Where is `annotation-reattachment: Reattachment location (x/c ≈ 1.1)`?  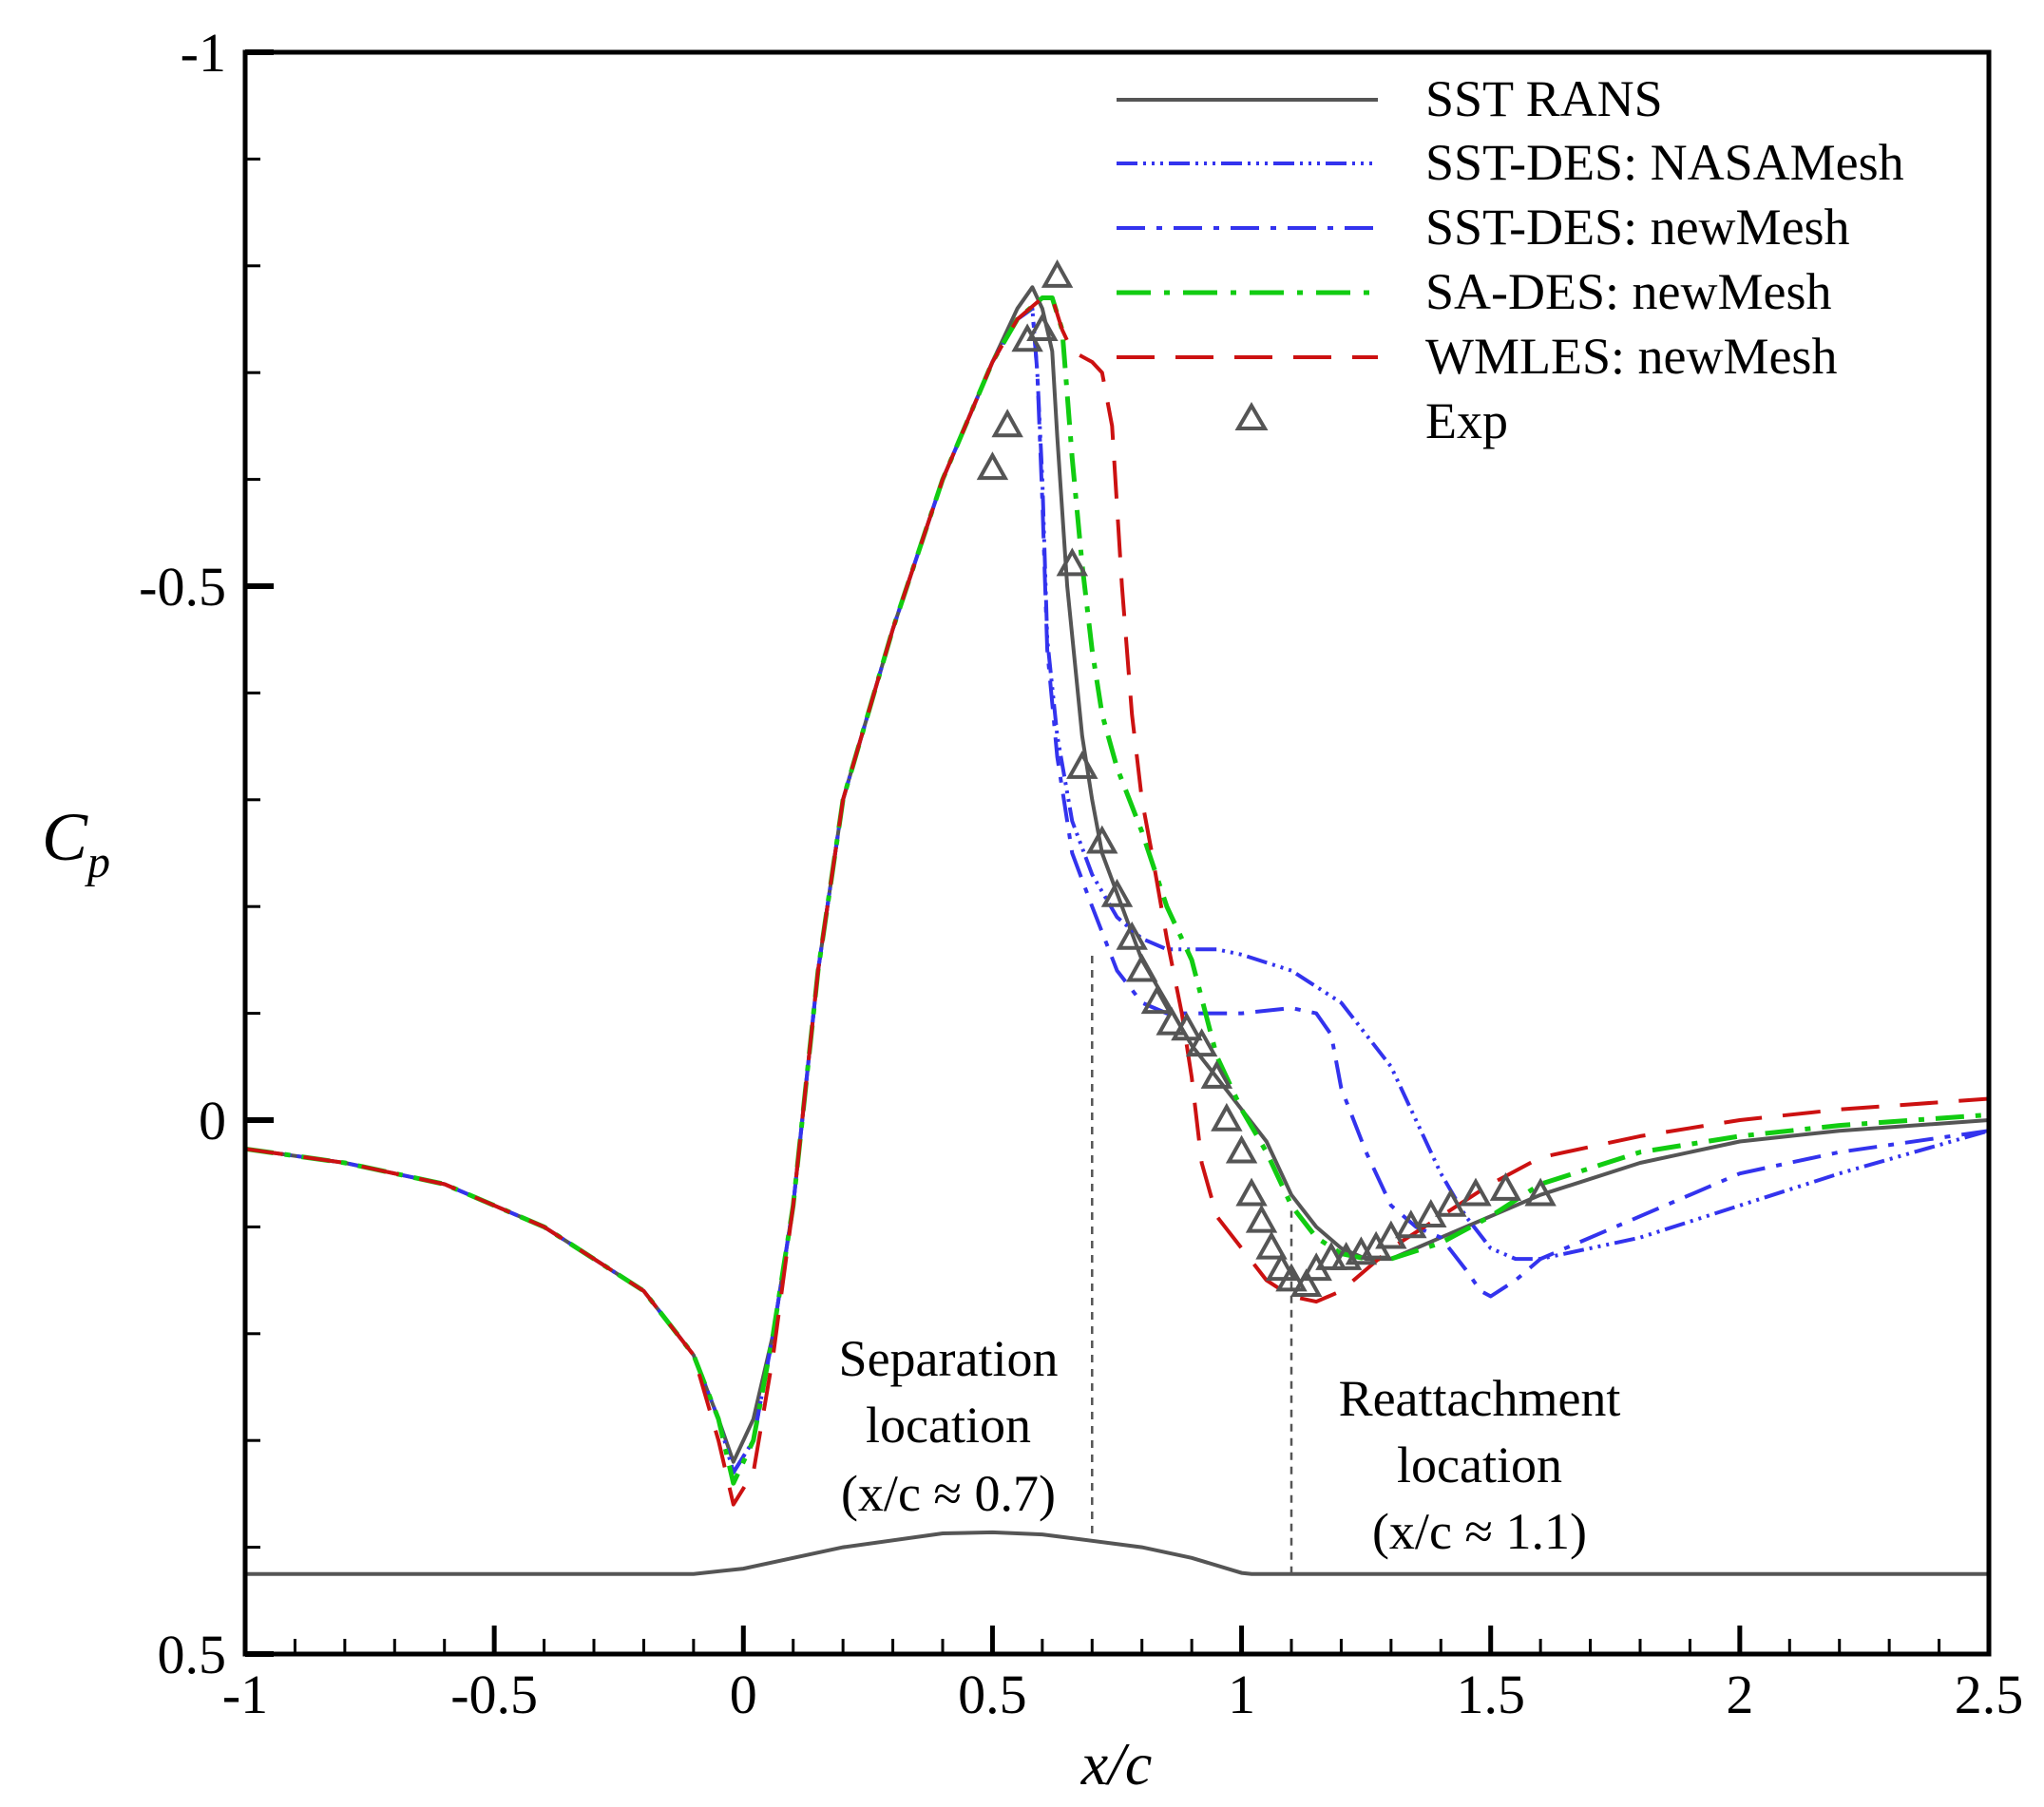 annotation-reattachment: Reattachment location (x/c ≈ 1.1) is located at coordinates (1480, 1465).